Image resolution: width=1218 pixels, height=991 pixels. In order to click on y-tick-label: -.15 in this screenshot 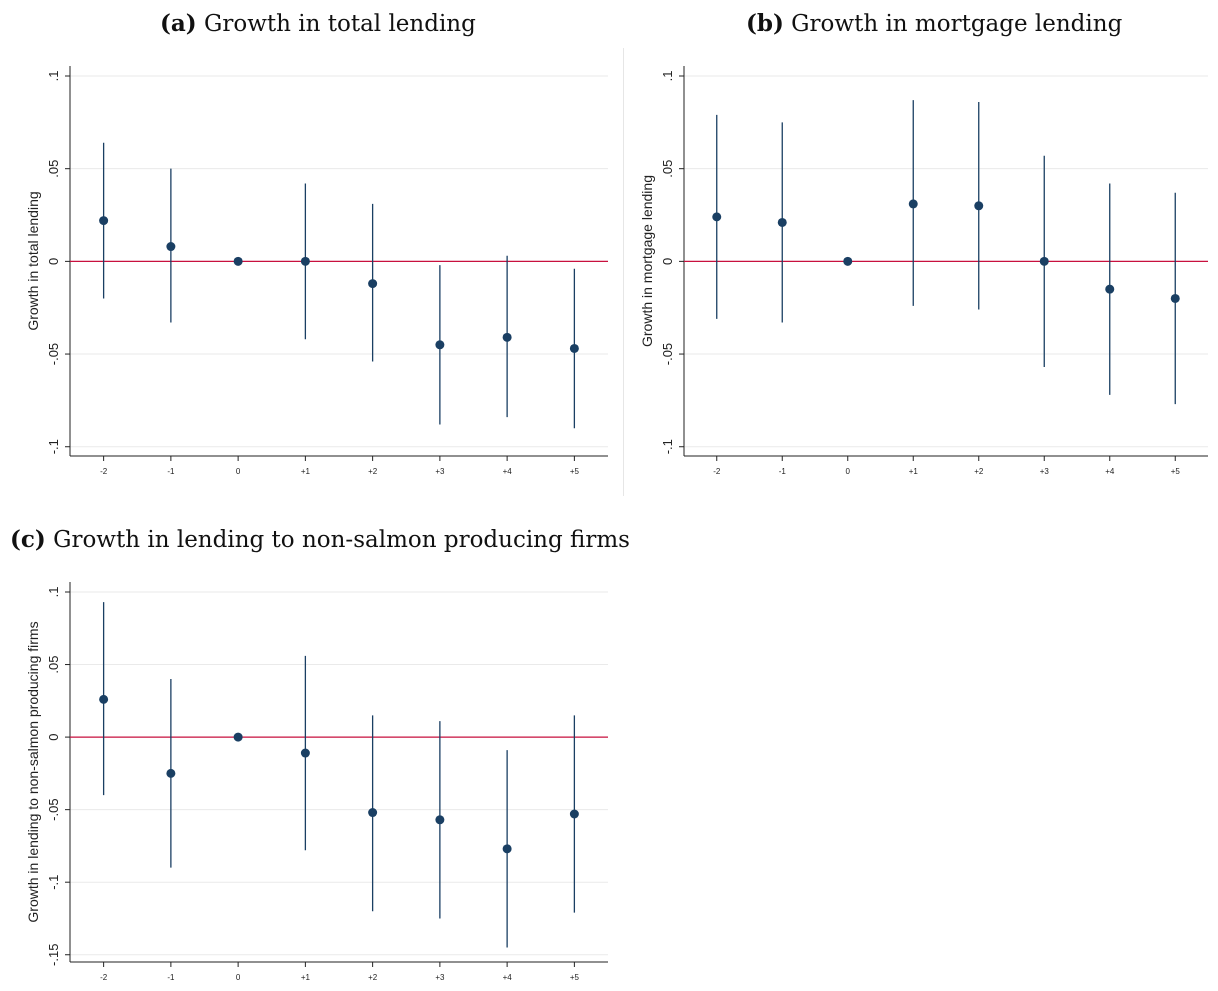, I will do `click(53, 955)`.